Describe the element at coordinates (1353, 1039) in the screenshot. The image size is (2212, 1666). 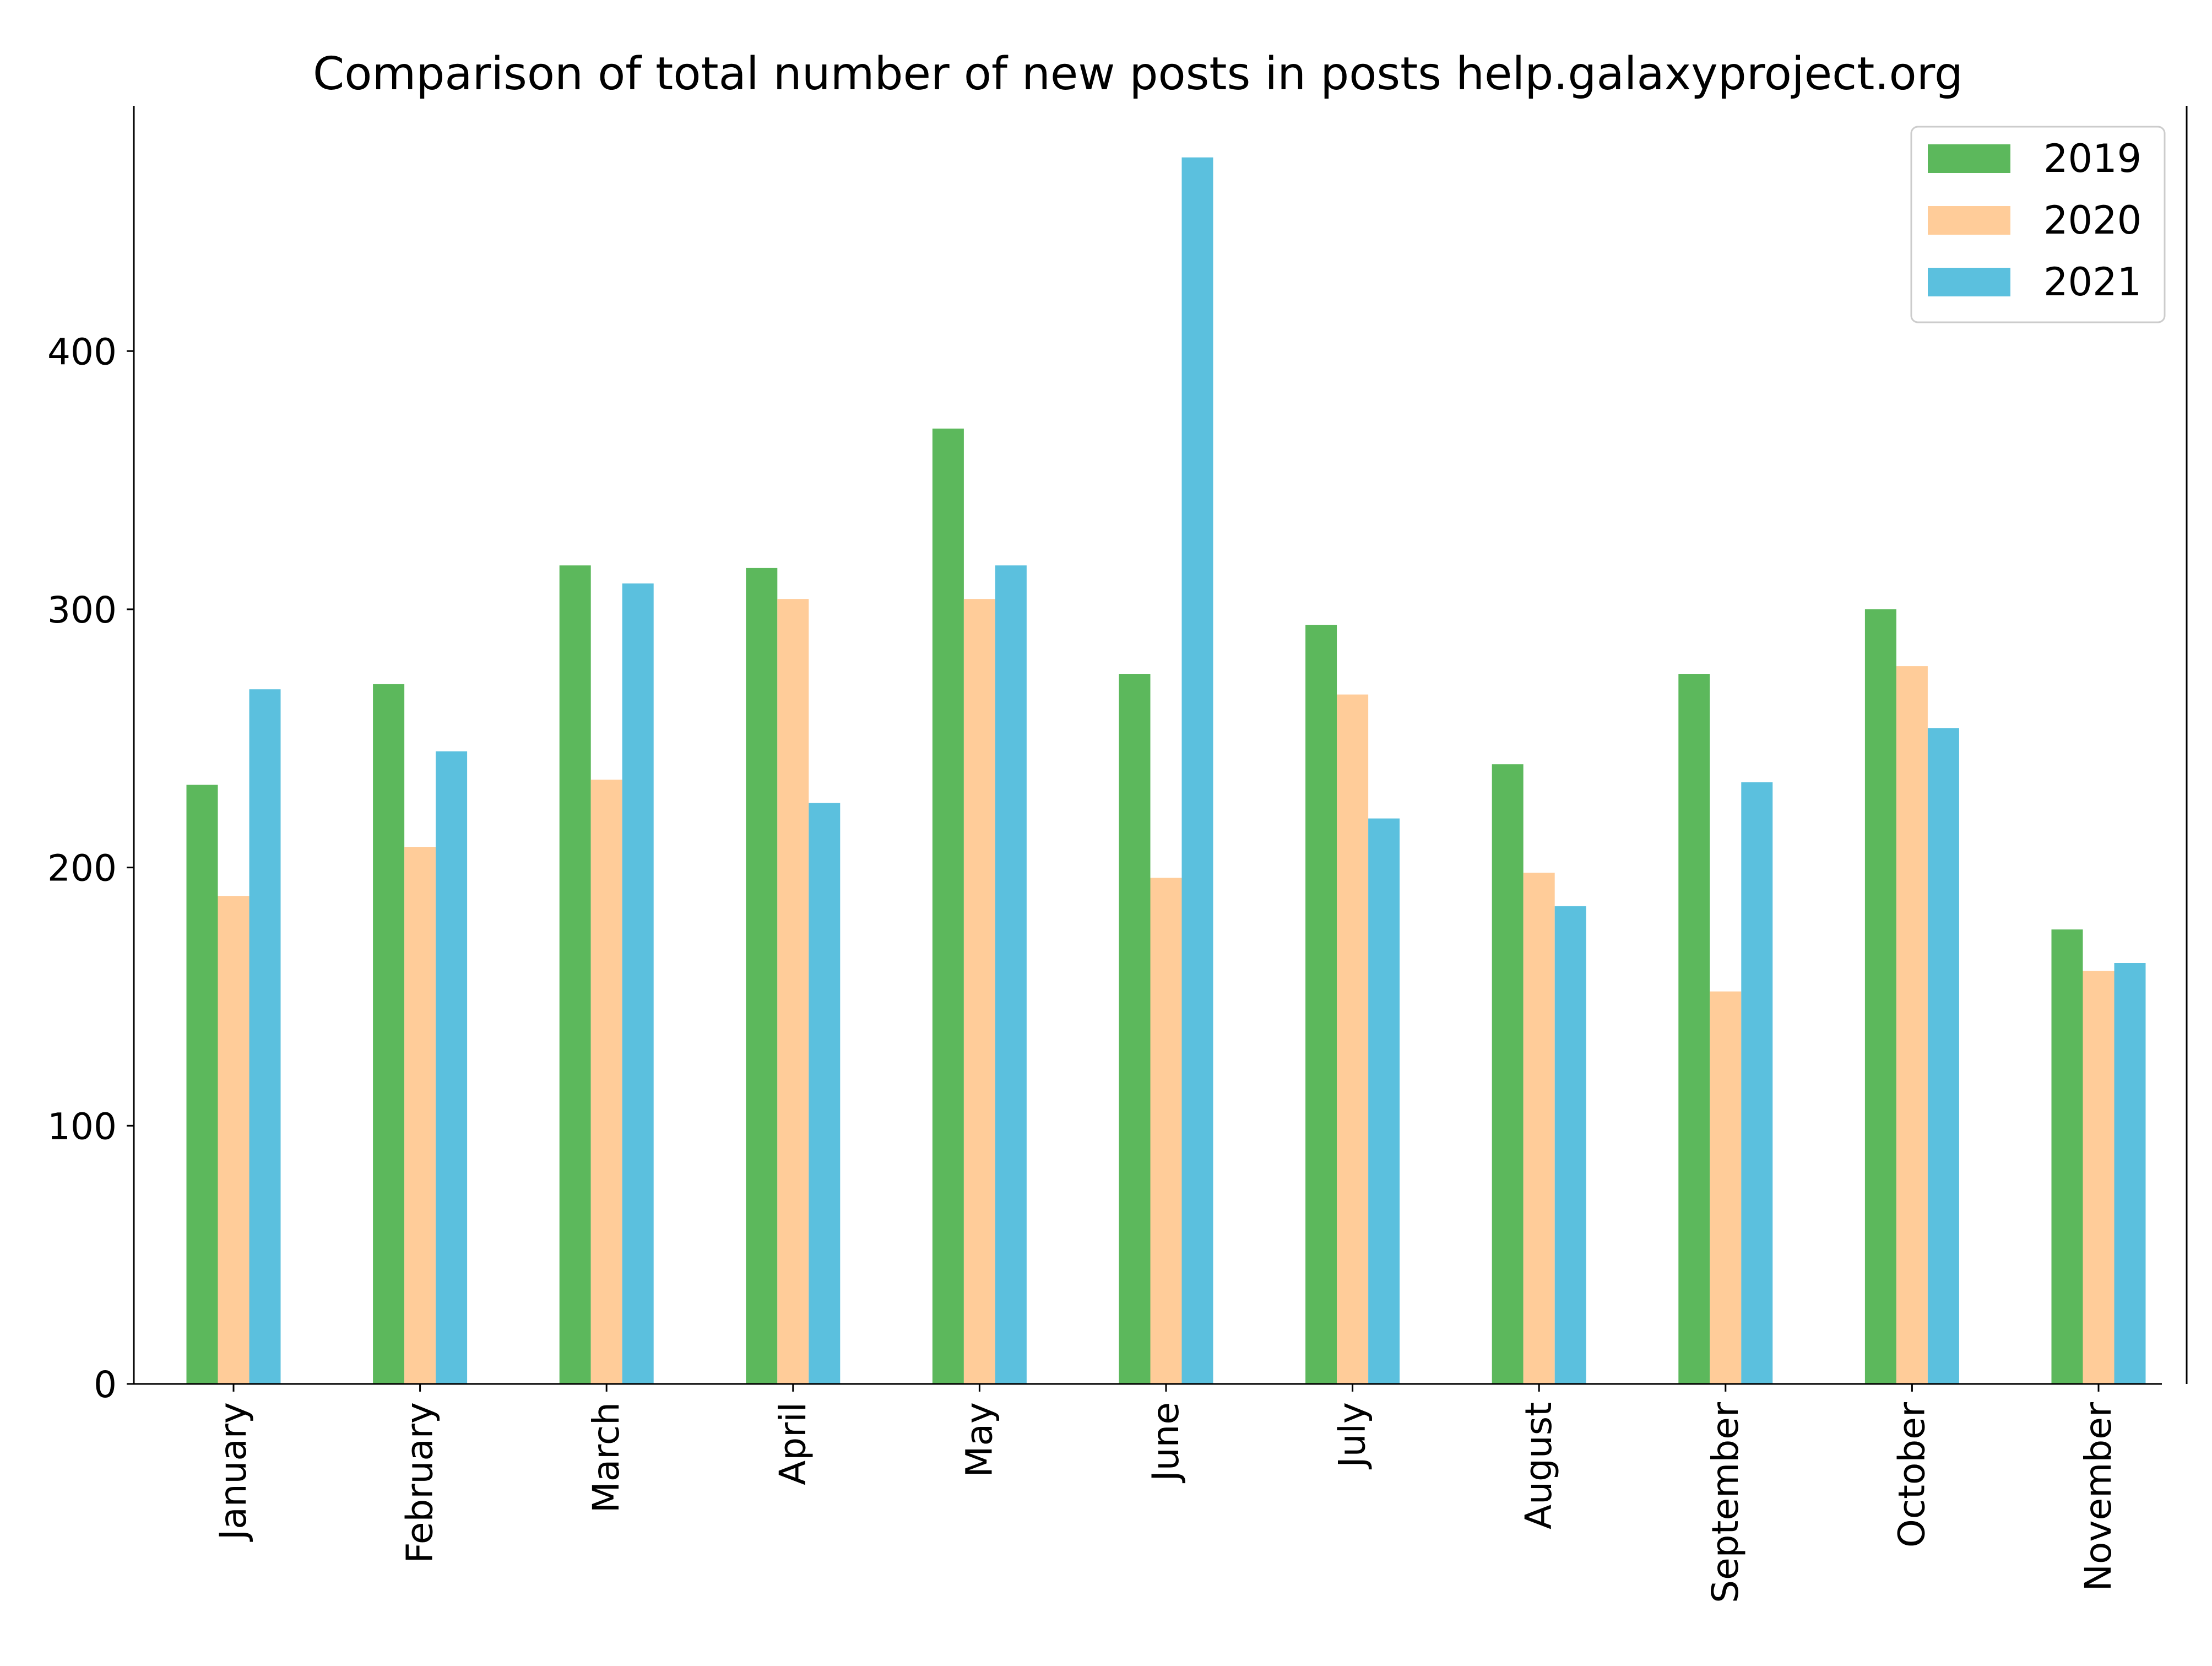
I see `bar-2020-july` at that location.